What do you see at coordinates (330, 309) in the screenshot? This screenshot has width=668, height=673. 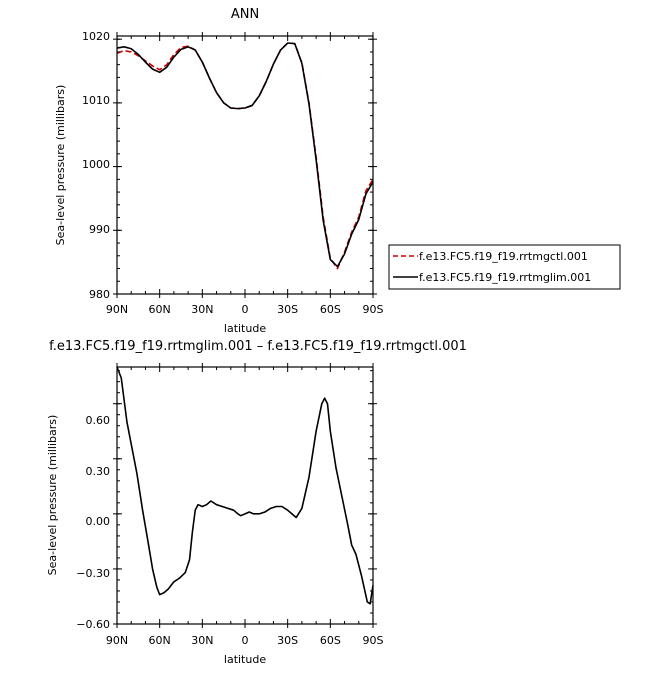 I see `top-x-tick-label: 60S` at bounding box center [330, 309].